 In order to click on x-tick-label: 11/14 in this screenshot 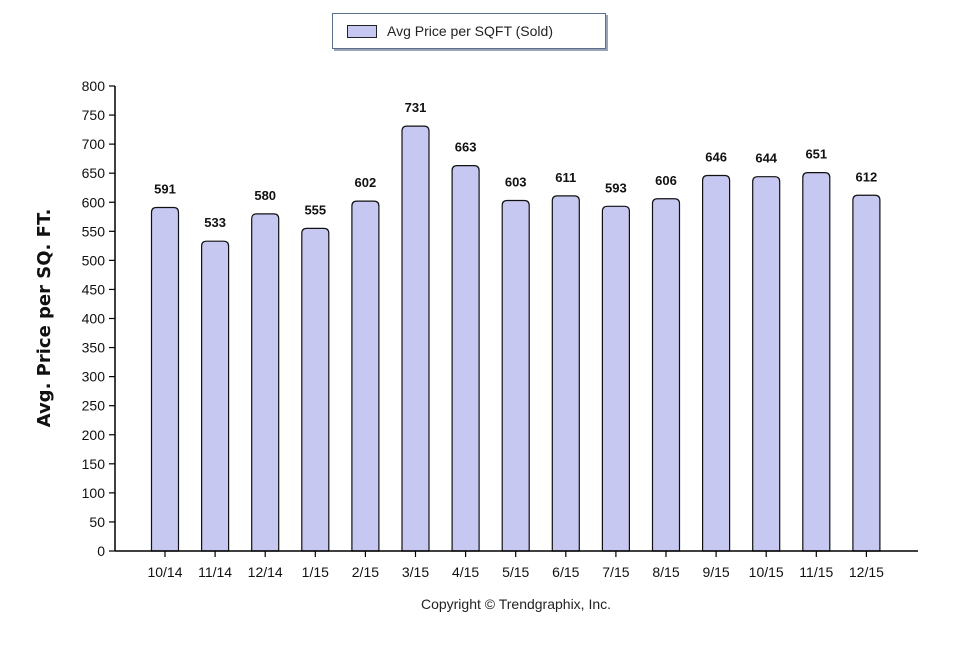, I will do `click(215, 572)`.